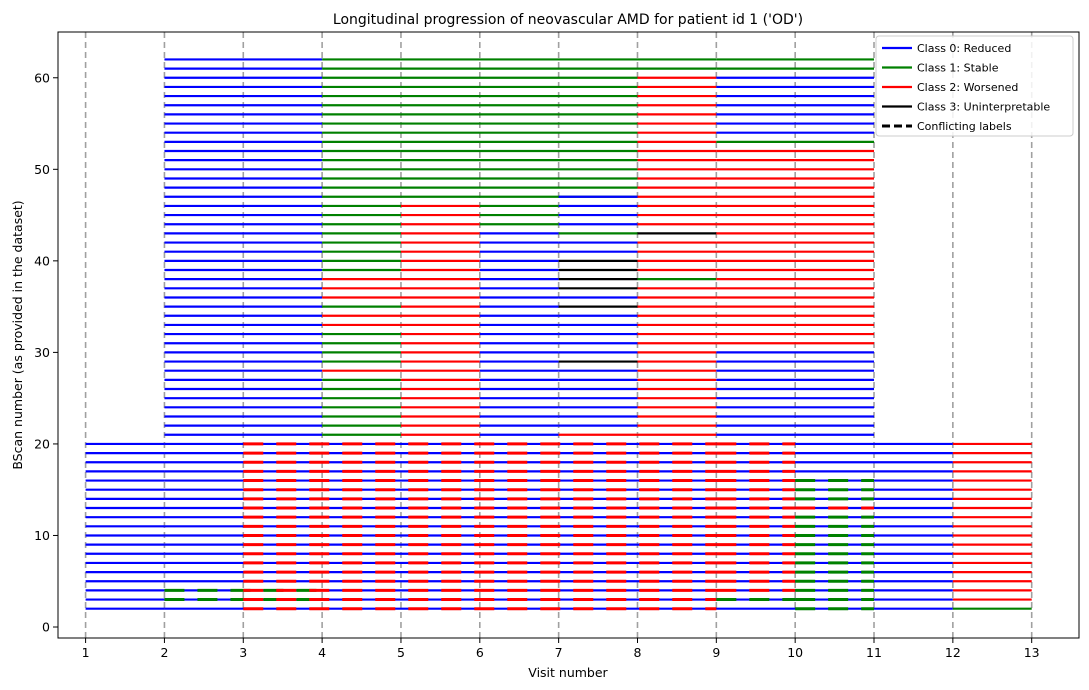  Describe the element at coordinates (42, 77) in the screenshot. I see `y-tick-label: 60` at that location.